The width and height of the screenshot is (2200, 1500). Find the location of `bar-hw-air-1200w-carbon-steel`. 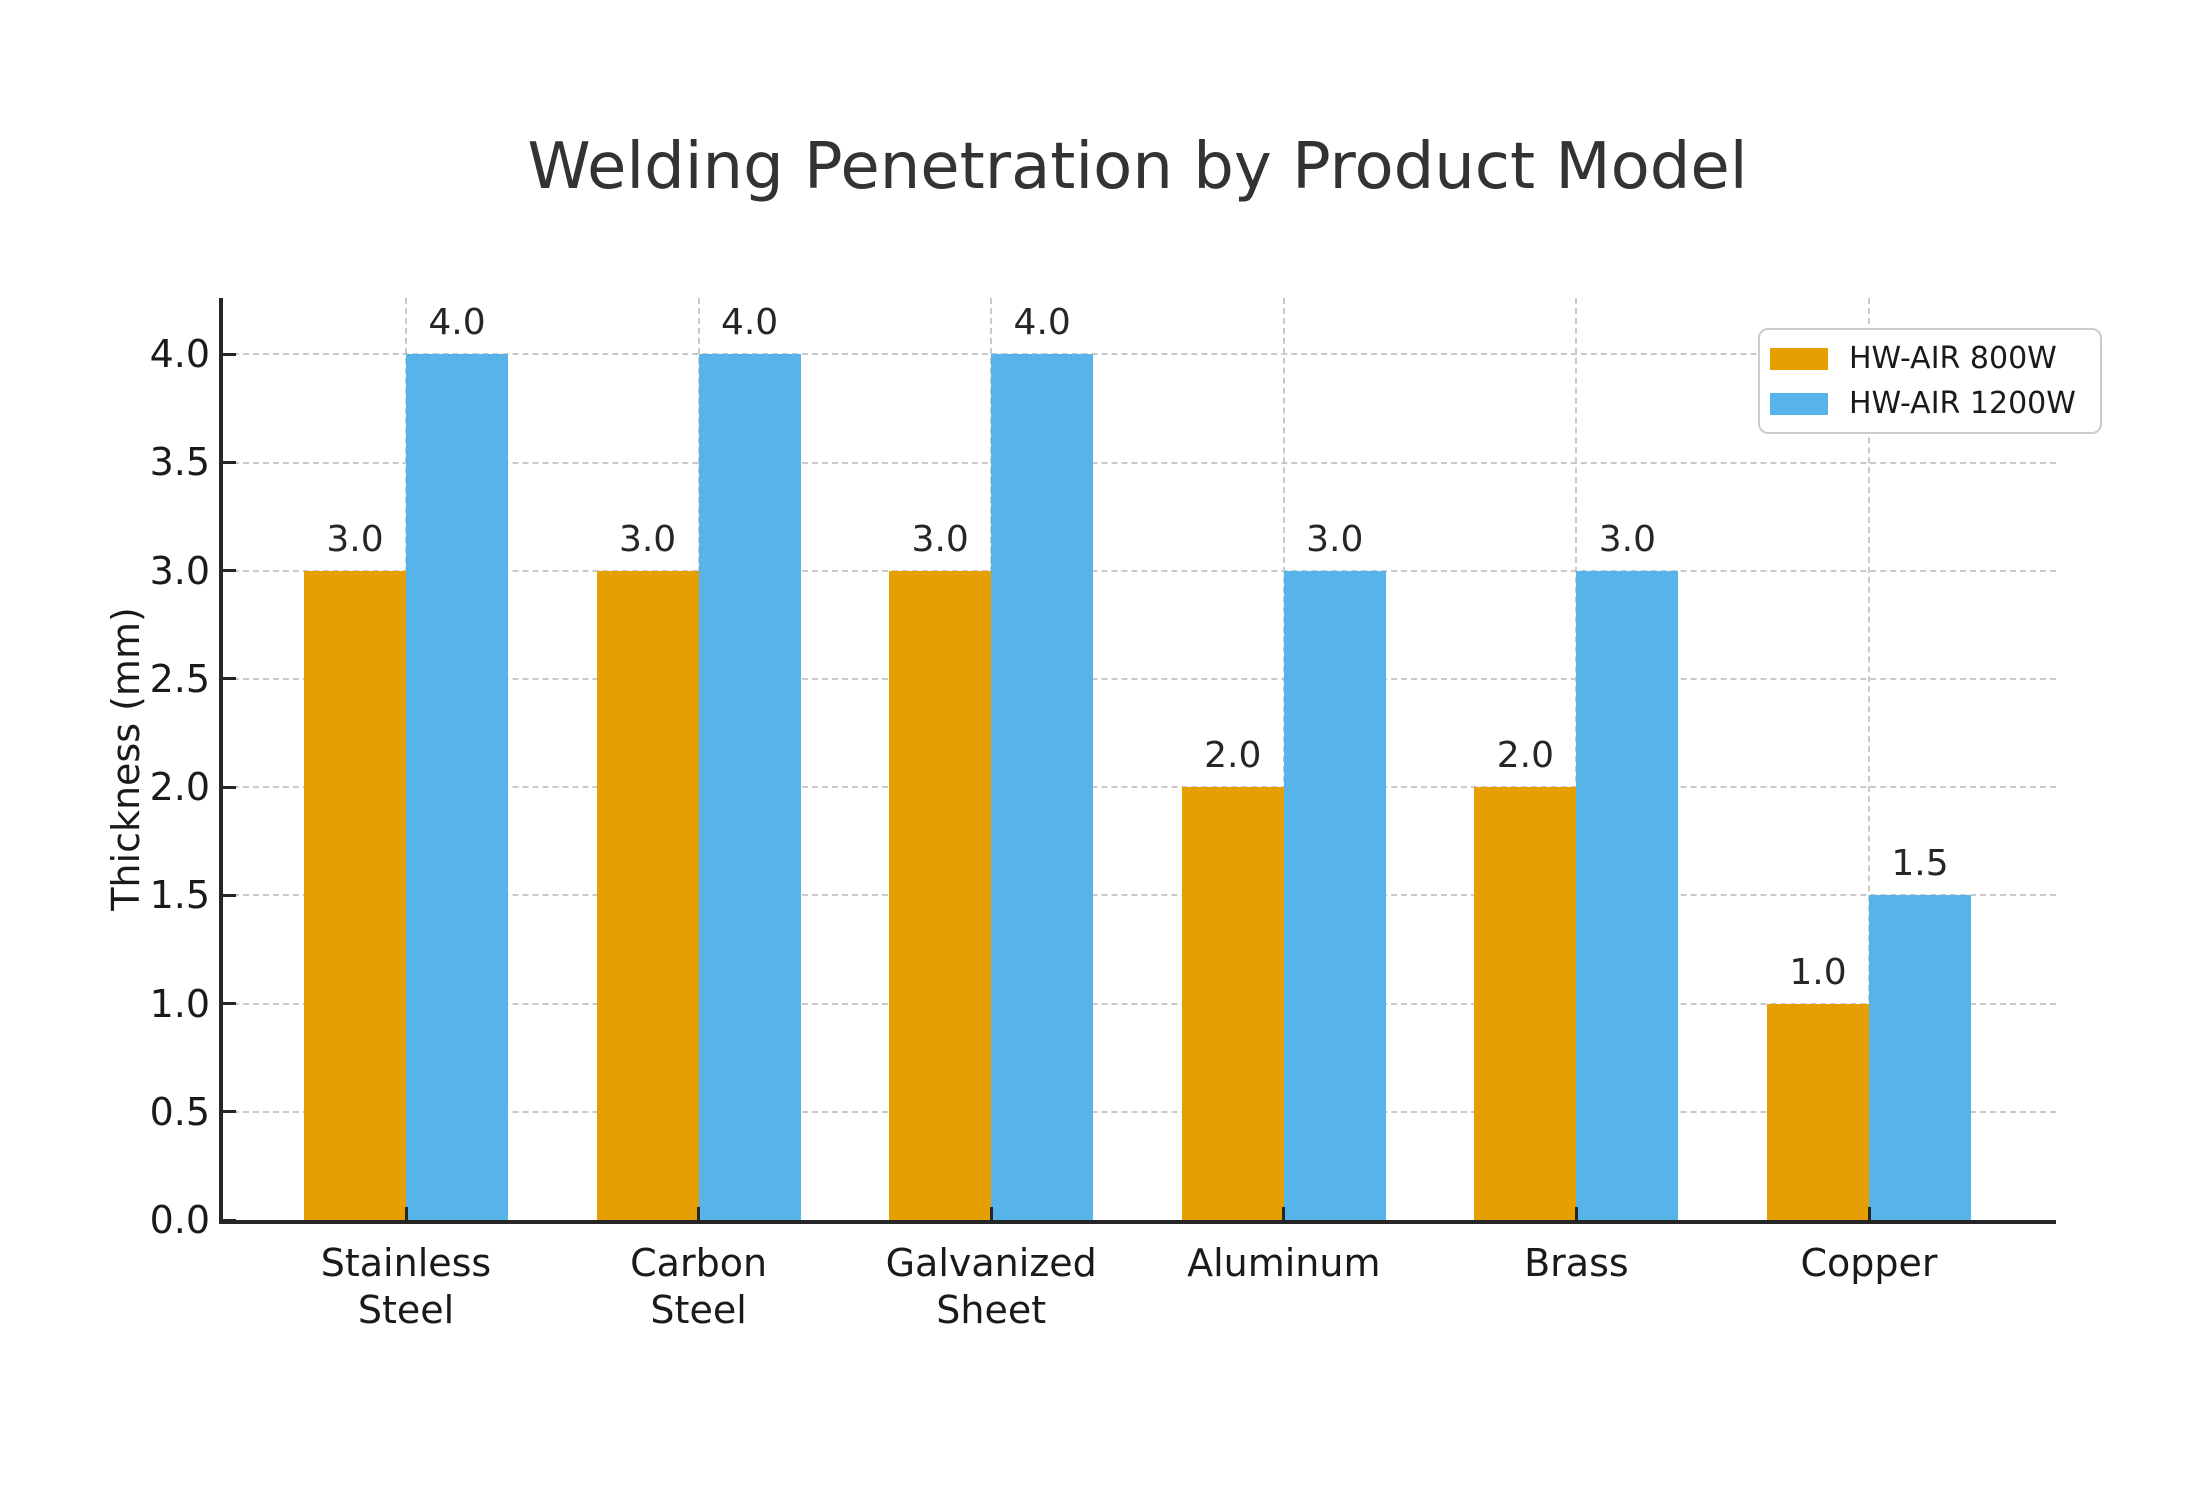

bar-hw-air-1200w-carbon-steel is located at coordinates (749, 787).